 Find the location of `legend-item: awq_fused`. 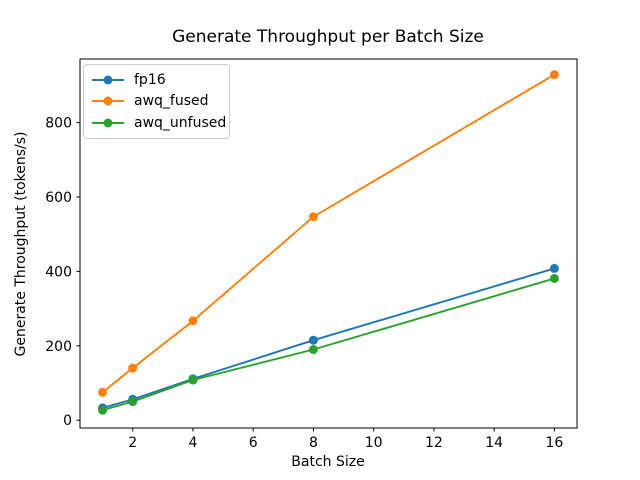

legend-item: awq_fused is located at coordinates (156, 102).